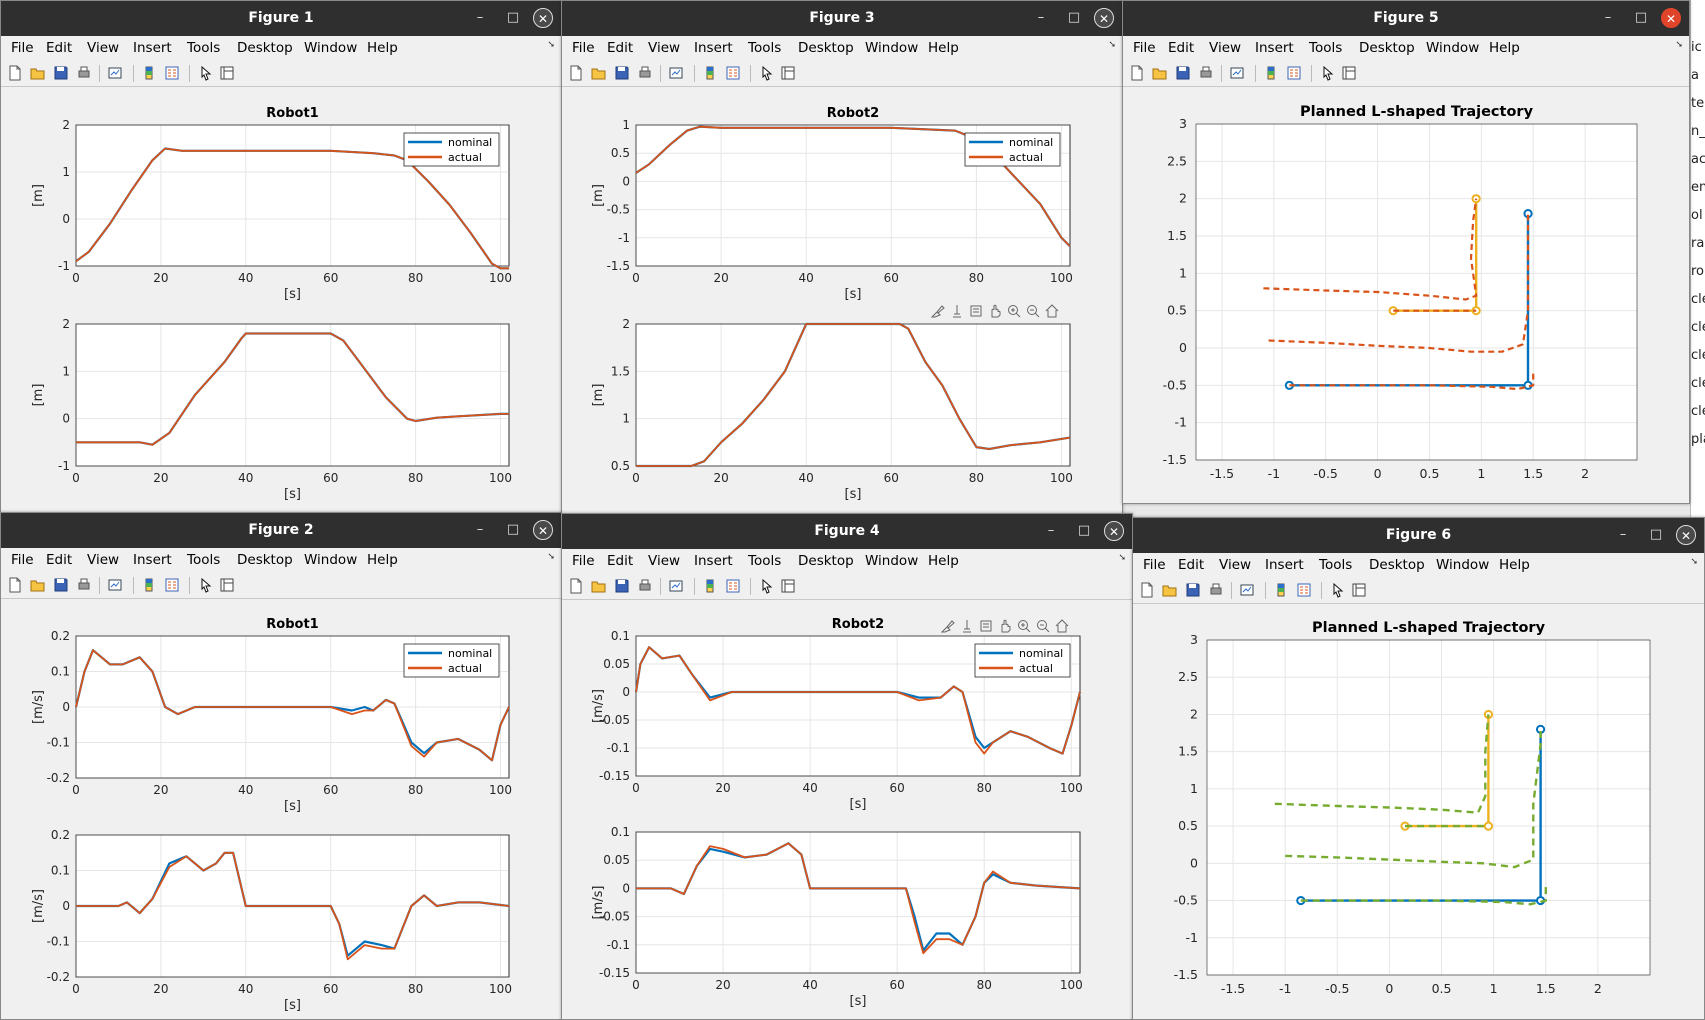  I want to click on pan-icon, so click(995, 313).